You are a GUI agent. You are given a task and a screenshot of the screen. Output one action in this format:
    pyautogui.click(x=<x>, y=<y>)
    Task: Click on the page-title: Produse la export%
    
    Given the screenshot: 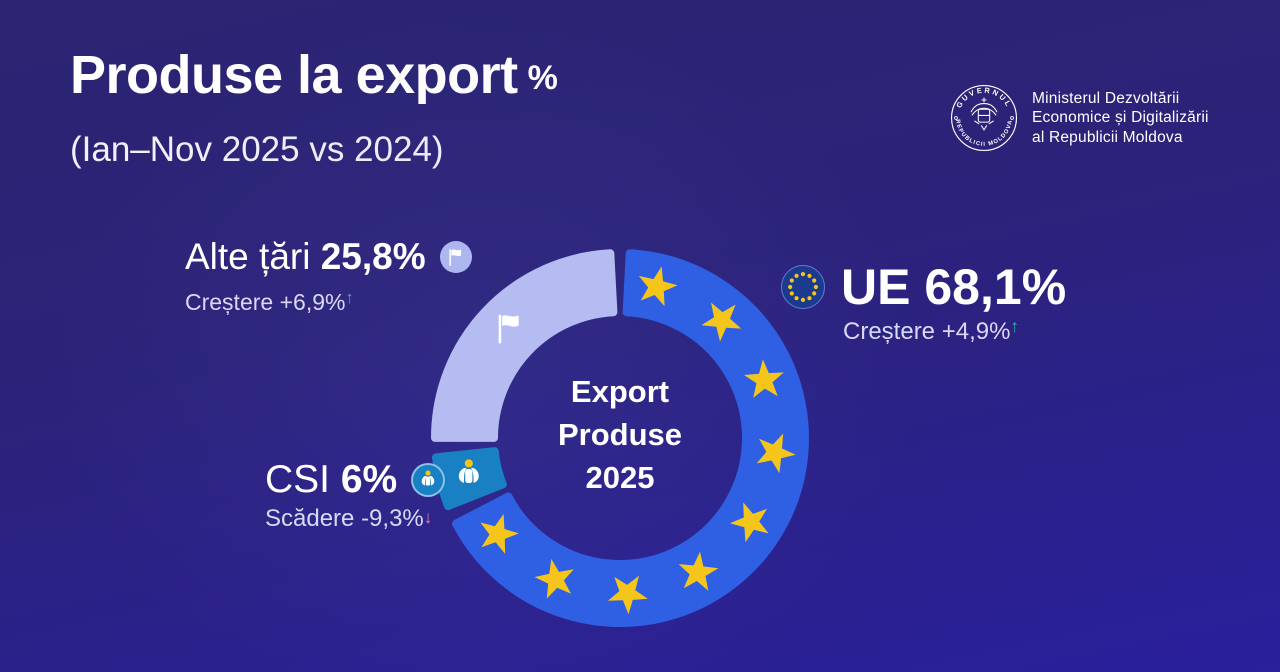 What is the action you would take?
    pyautogui.click(x=314, y=75)
    